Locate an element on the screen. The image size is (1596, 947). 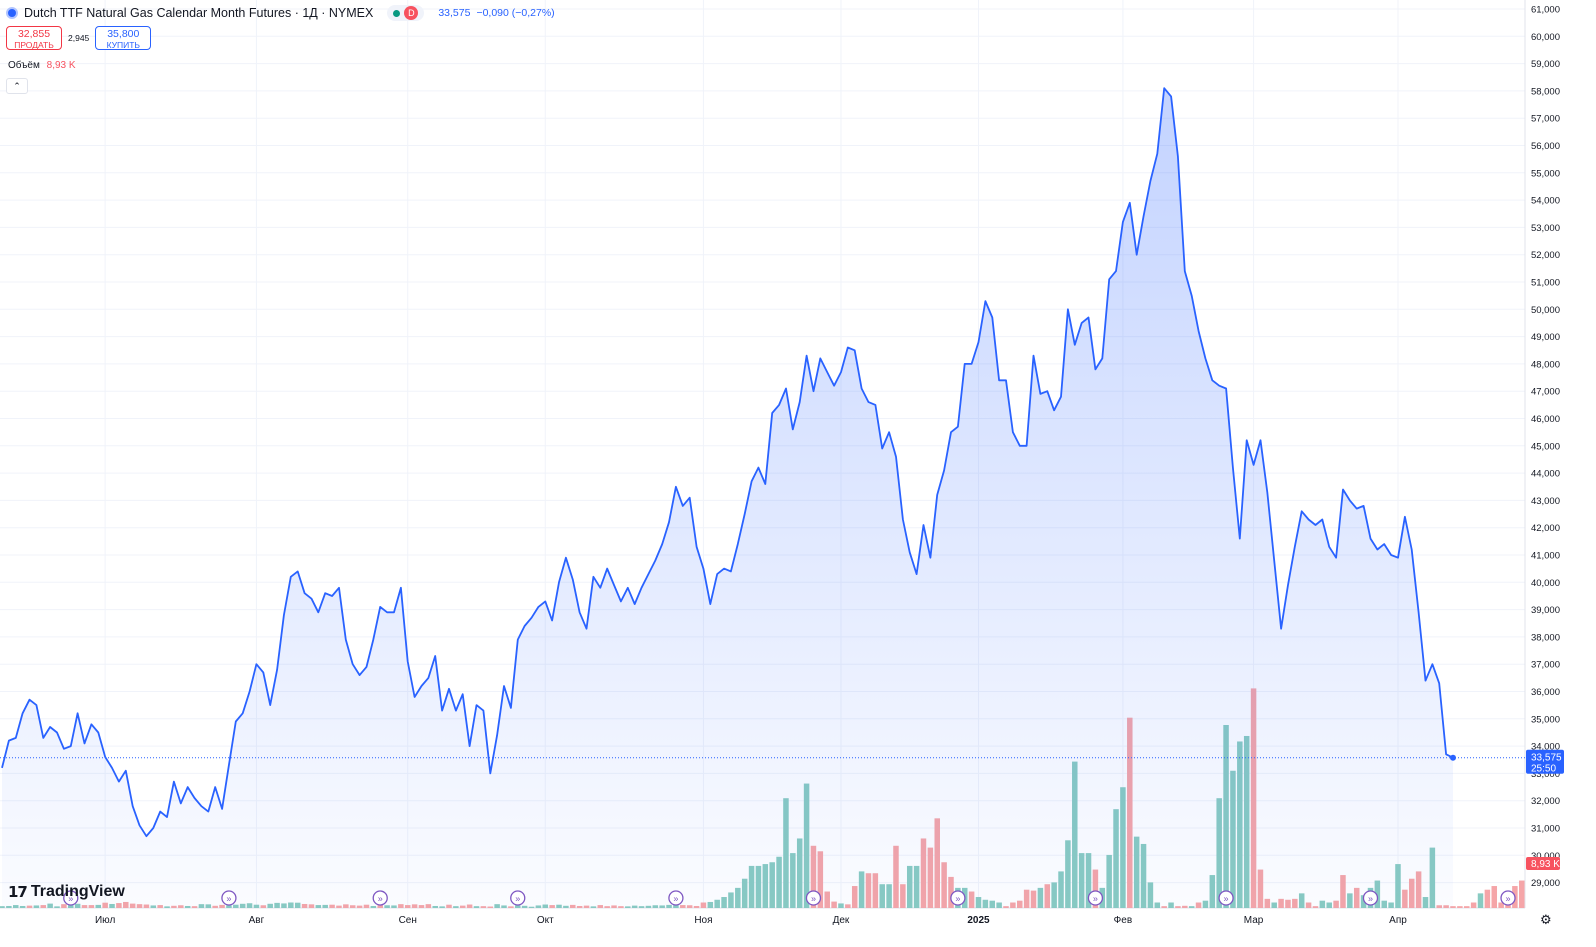
x-tick-label: Мар is located at coordinates (1254, 920).